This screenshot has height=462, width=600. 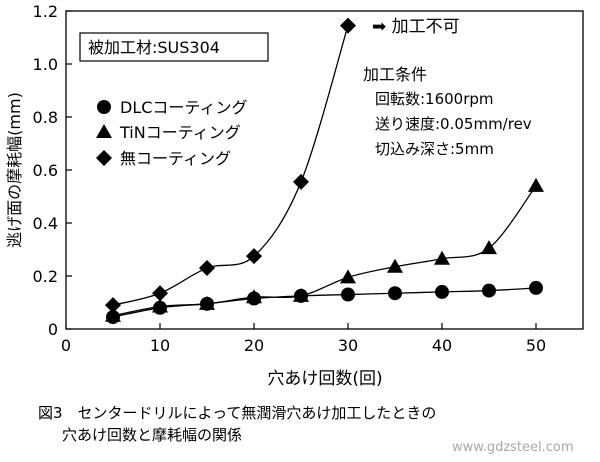 I want to click on x-tick-label: 50, so click(x=536, y=345).